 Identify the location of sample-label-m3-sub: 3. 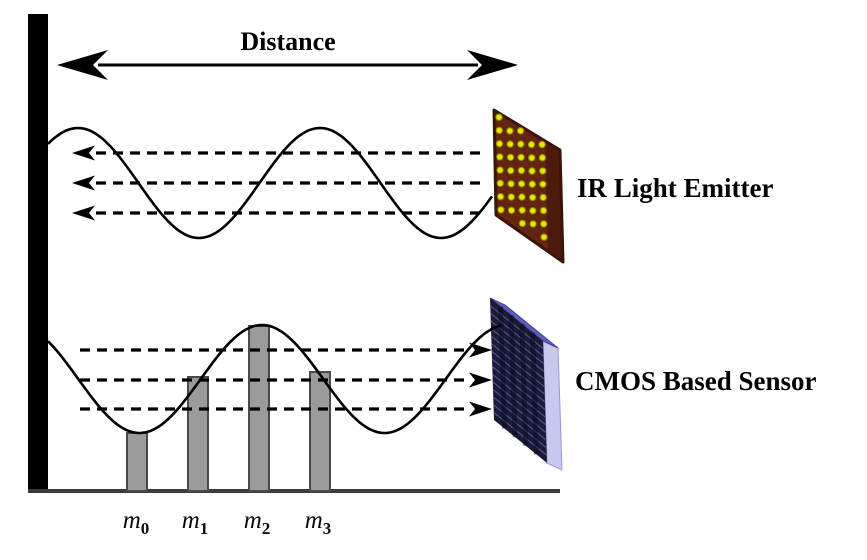
(327, 528).